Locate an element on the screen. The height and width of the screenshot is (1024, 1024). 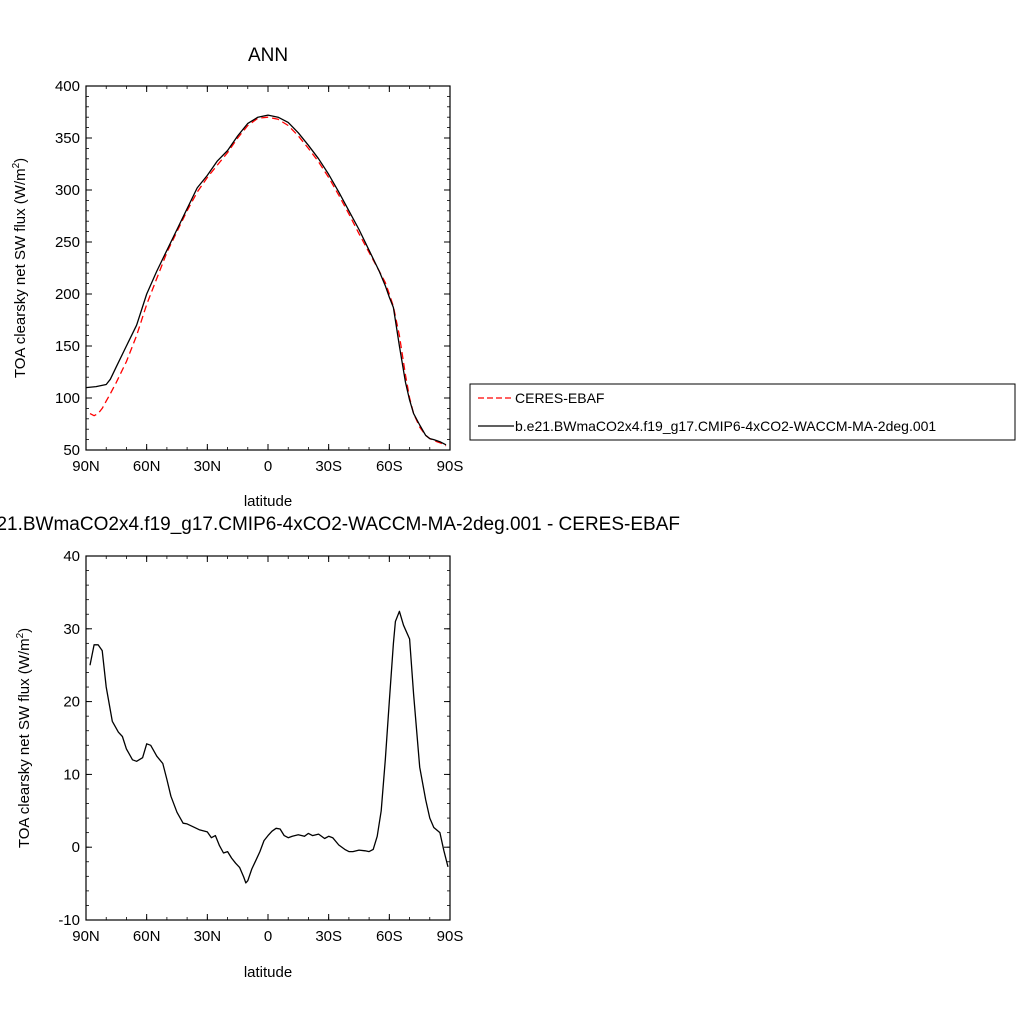
y-tick-label: 100 is located at coordinates (67, 398).